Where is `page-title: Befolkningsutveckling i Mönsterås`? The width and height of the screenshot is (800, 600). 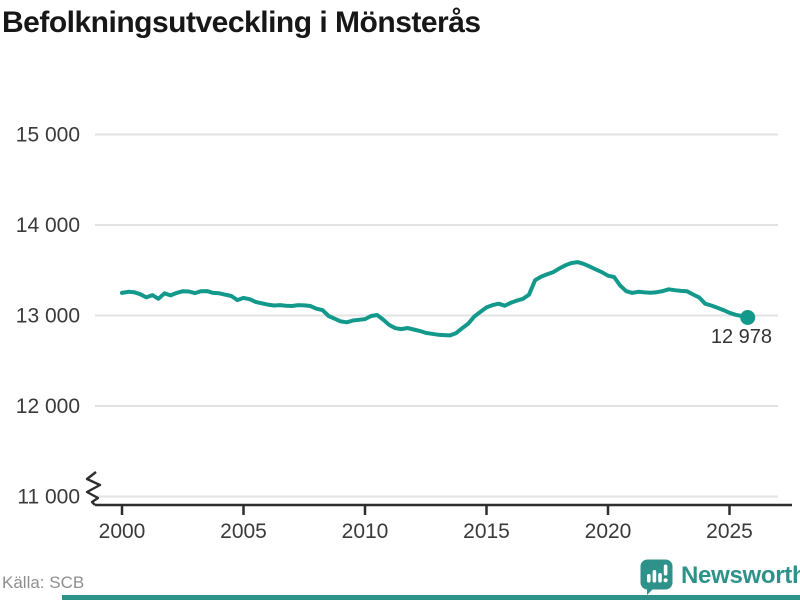 page-title: Befolkningsutveckling i Mönsterås is located at coordinates (241, 22).